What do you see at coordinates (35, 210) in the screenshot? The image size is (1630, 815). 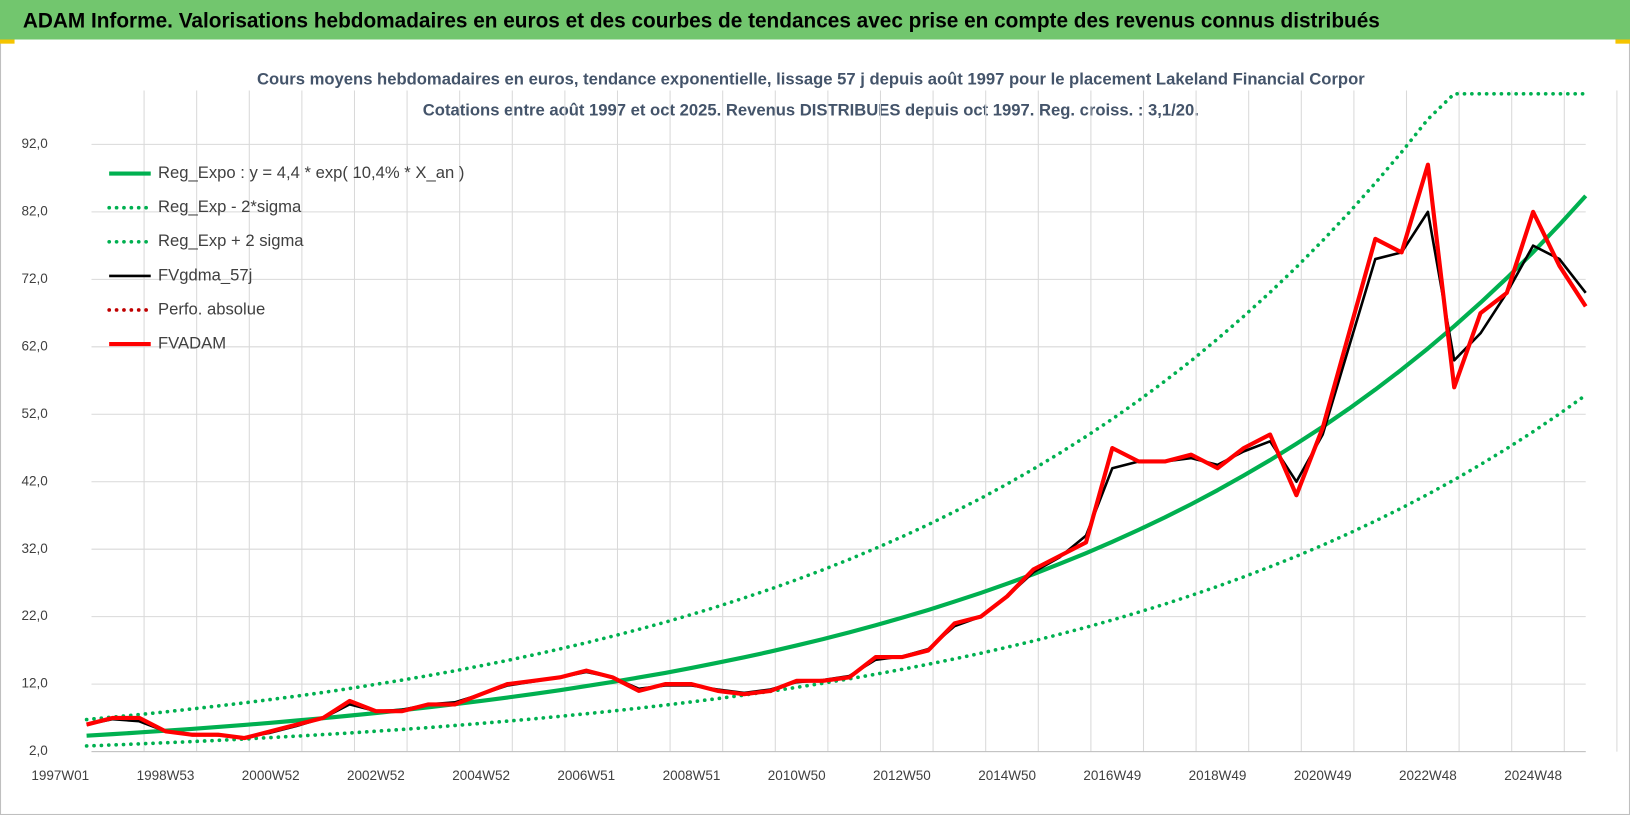 I see `y-tick-label: 82,0` at bounding box center [35, 210].